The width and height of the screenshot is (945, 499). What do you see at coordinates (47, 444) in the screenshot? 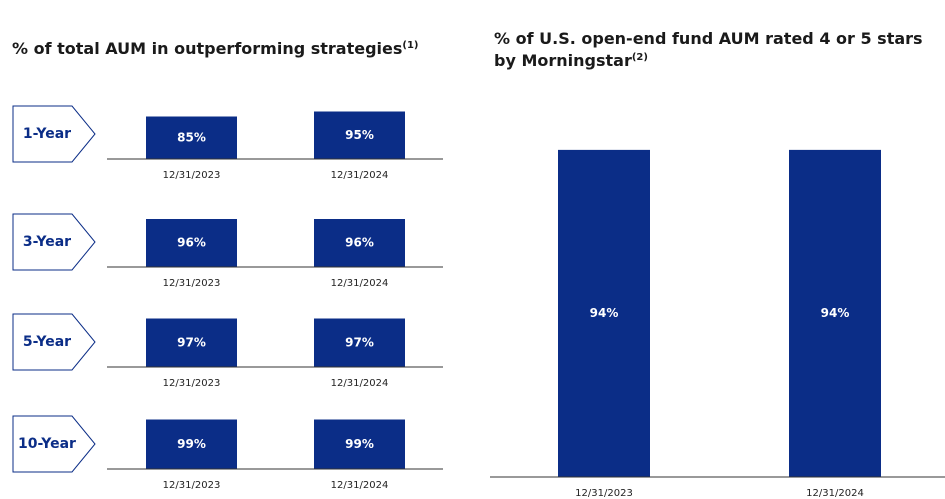
I see `period-label: 10-Year` at bounding box center [47, 444].